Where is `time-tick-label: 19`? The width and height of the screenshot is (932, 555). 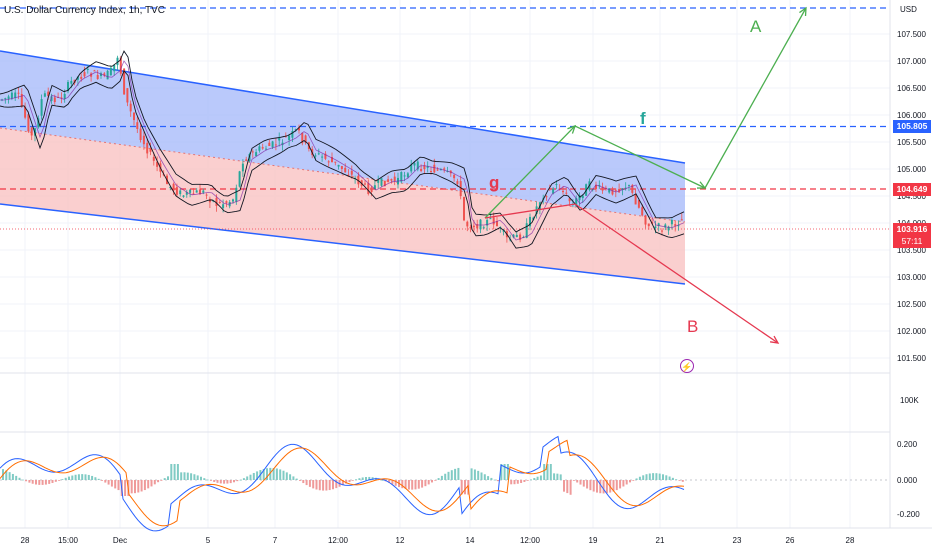 time-tick-label: 19 is located at coordinates (593, 540).